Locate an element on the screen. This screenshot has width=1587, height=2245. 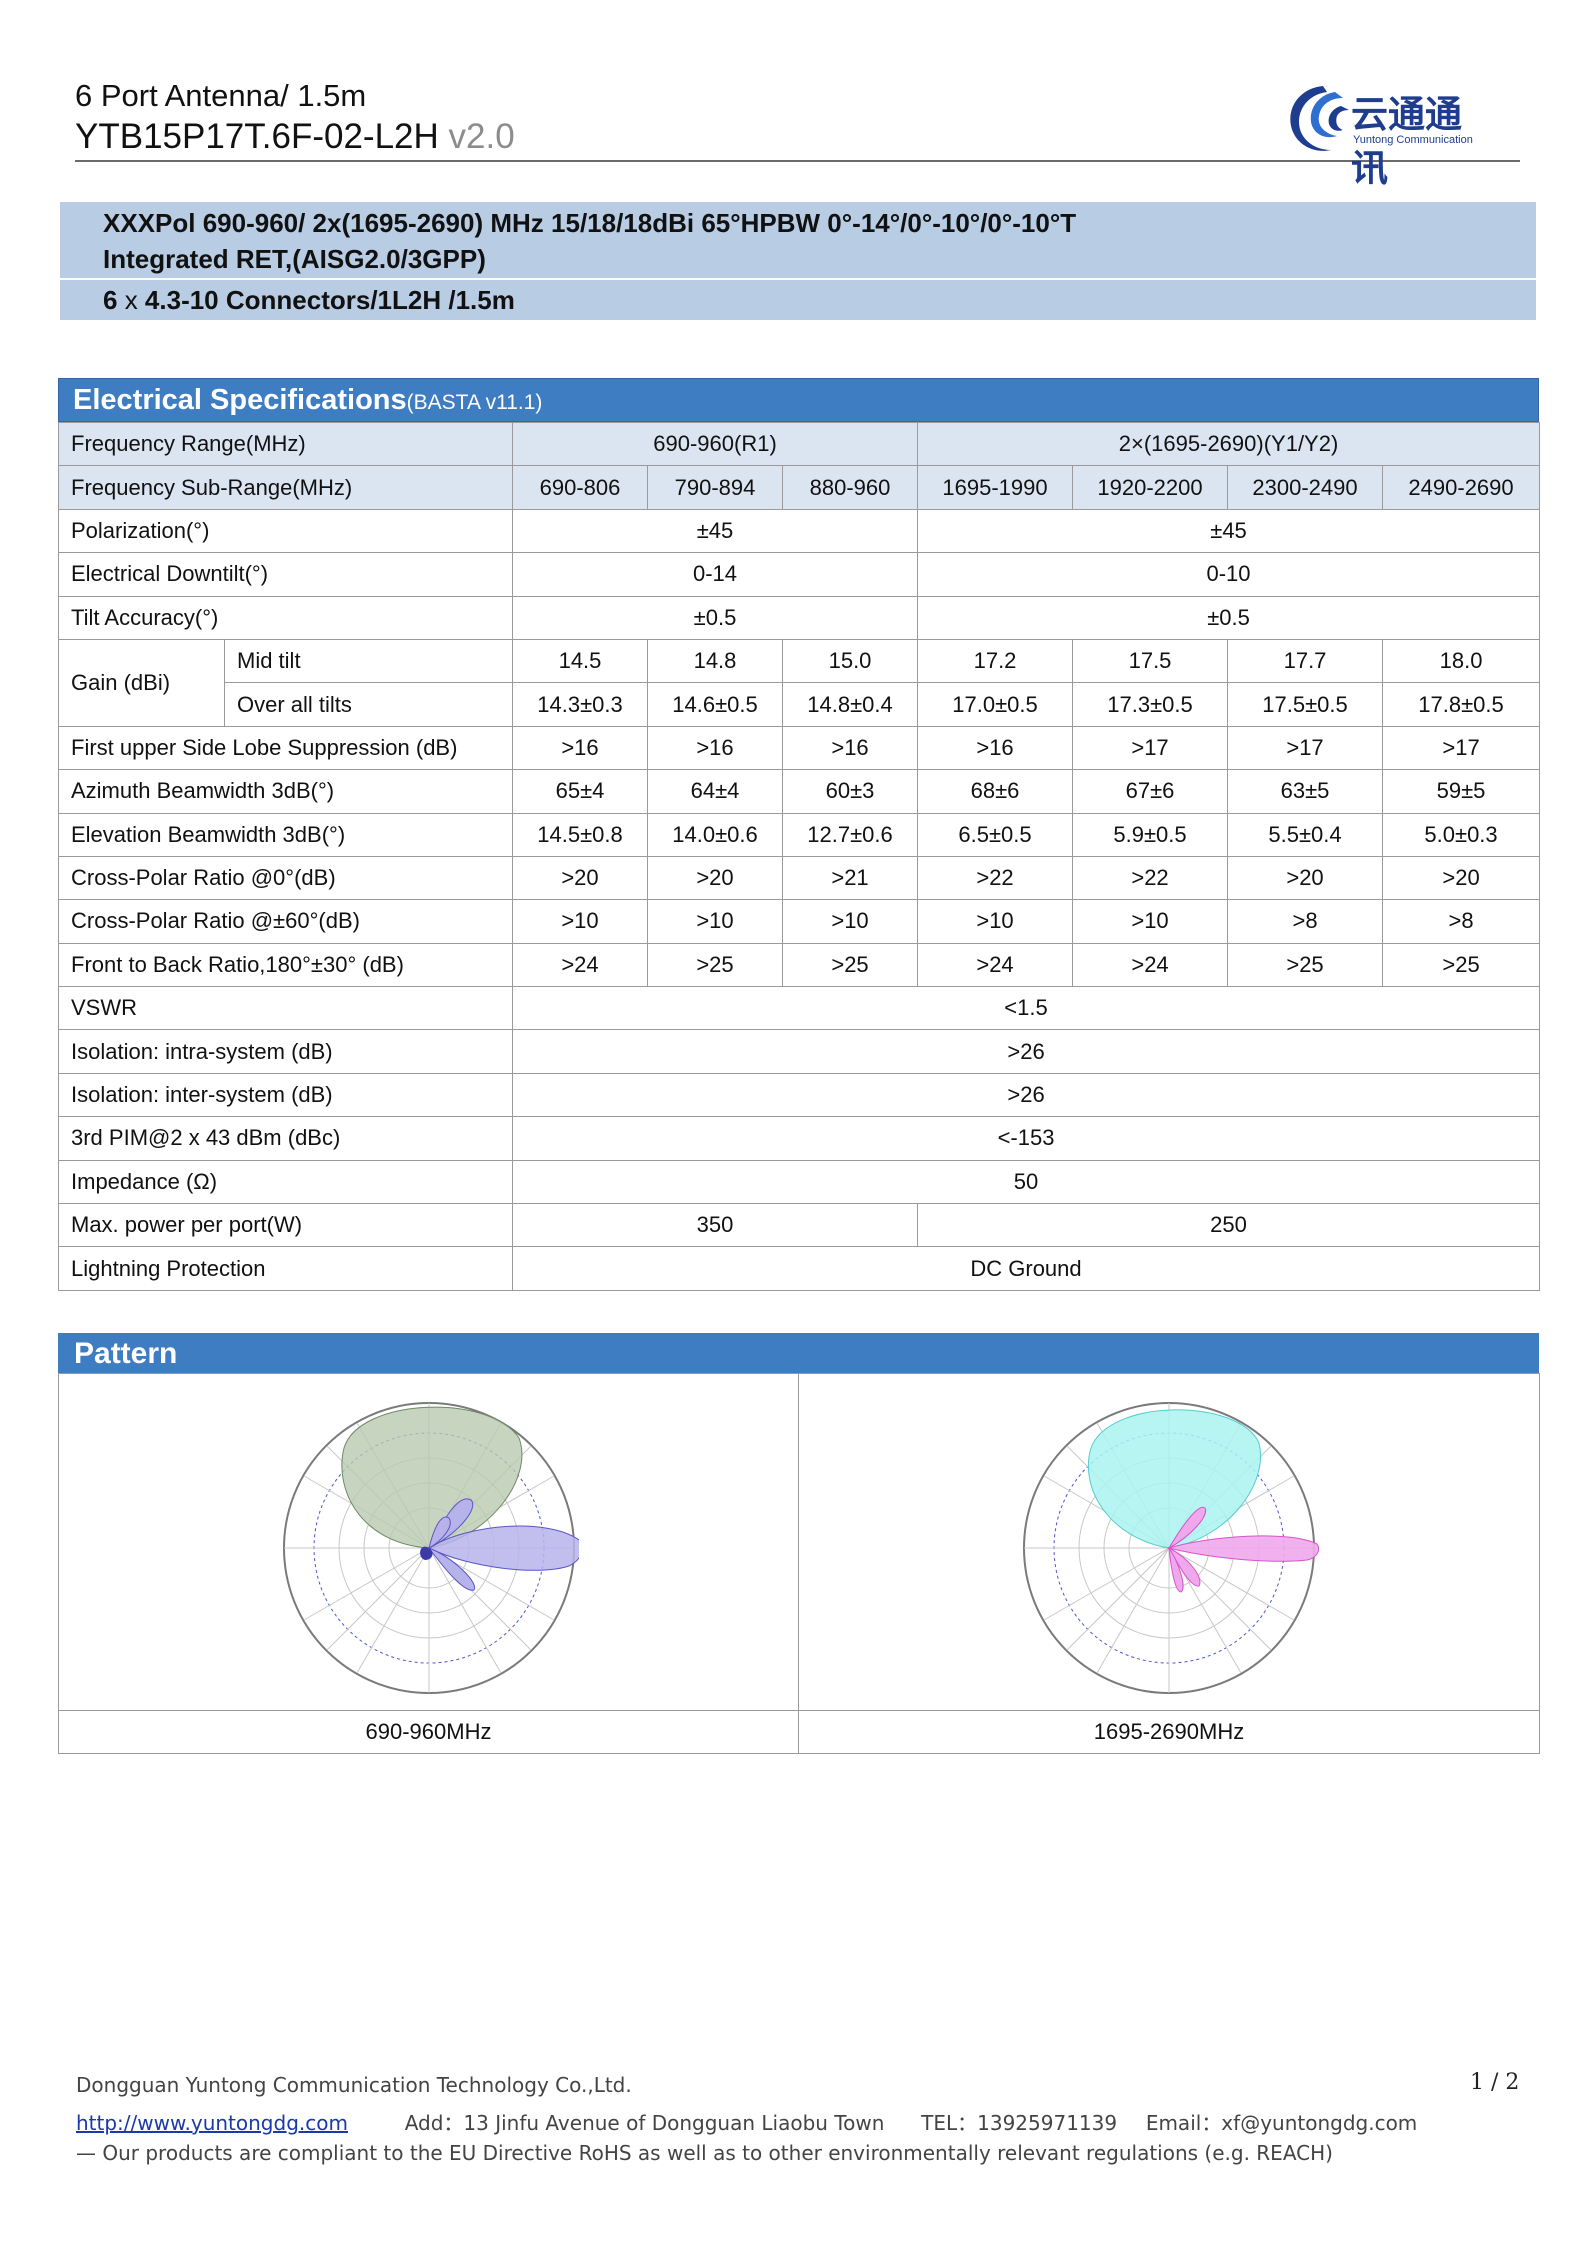
table-cell: 14.3±0.3 is located at coordinates (580, 704).